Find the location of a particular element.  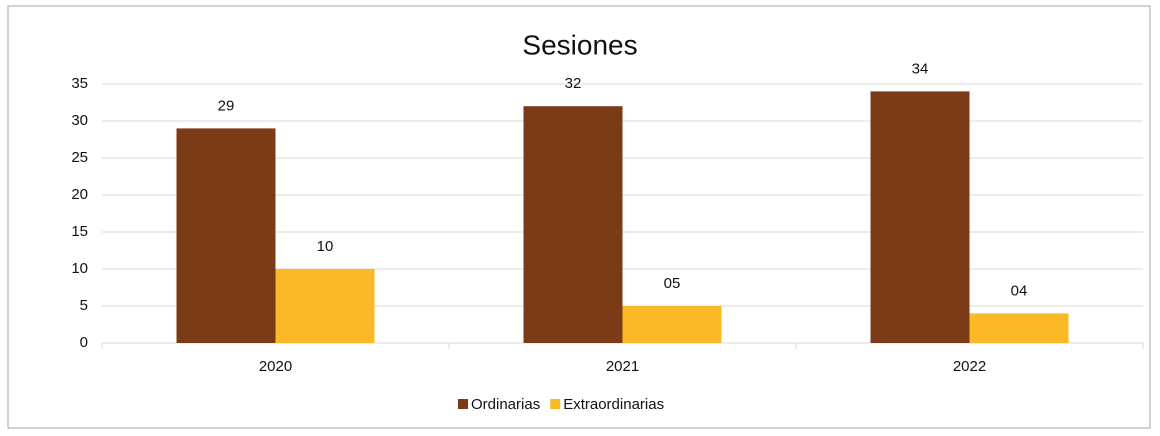

x-tick-label: 2022 is located at coordinates (969, 366).